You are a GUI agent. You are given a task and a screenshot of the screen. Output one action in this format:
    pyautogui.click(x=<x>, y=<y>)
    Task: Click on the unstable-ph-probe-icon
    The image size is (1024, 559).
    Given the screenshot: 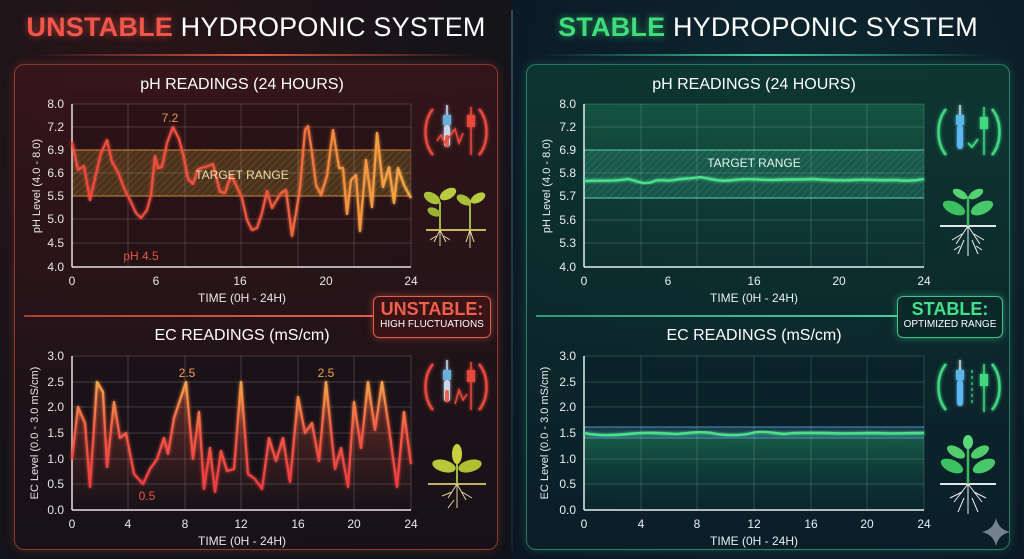 What is the action you would take?
    pyautogui.click(x=456, y=130)
    